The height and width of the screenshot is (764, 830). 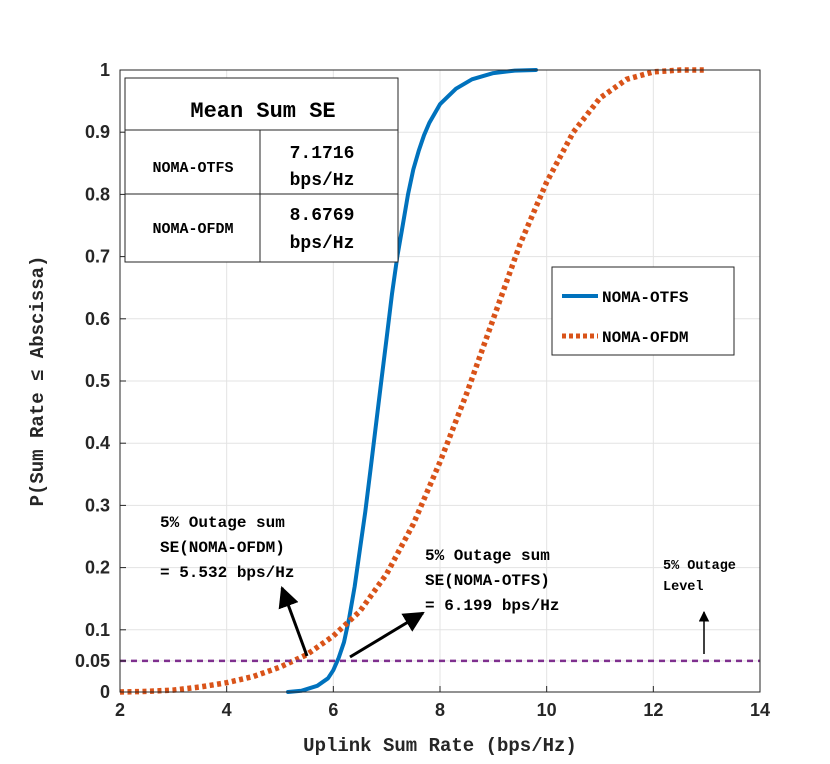 What do you see at coordinates (760, 710) in the screenshot?
I see `x-tick-label: 14` at bounding box center [760, 710].